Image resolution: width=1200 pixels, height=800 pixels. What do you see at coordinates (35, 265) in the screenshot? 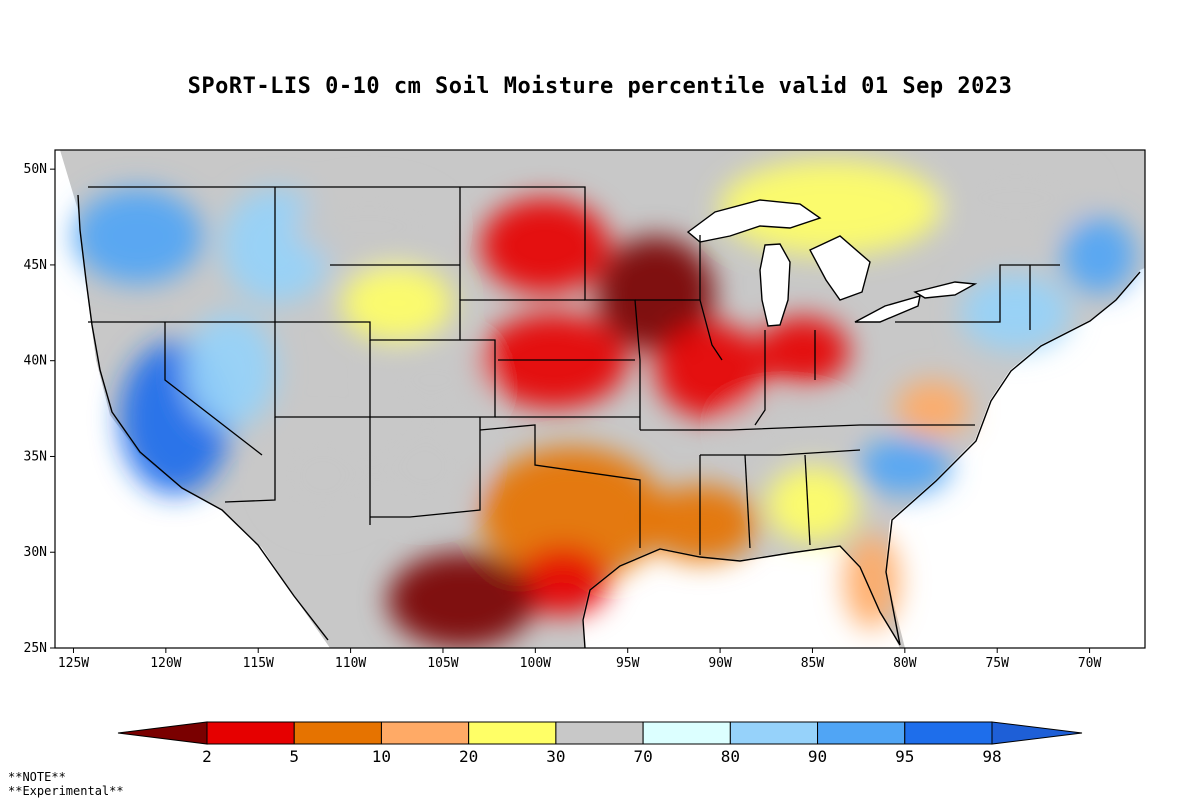
I see `lat-tick-label: 45N` at bounding box center [35, 265].